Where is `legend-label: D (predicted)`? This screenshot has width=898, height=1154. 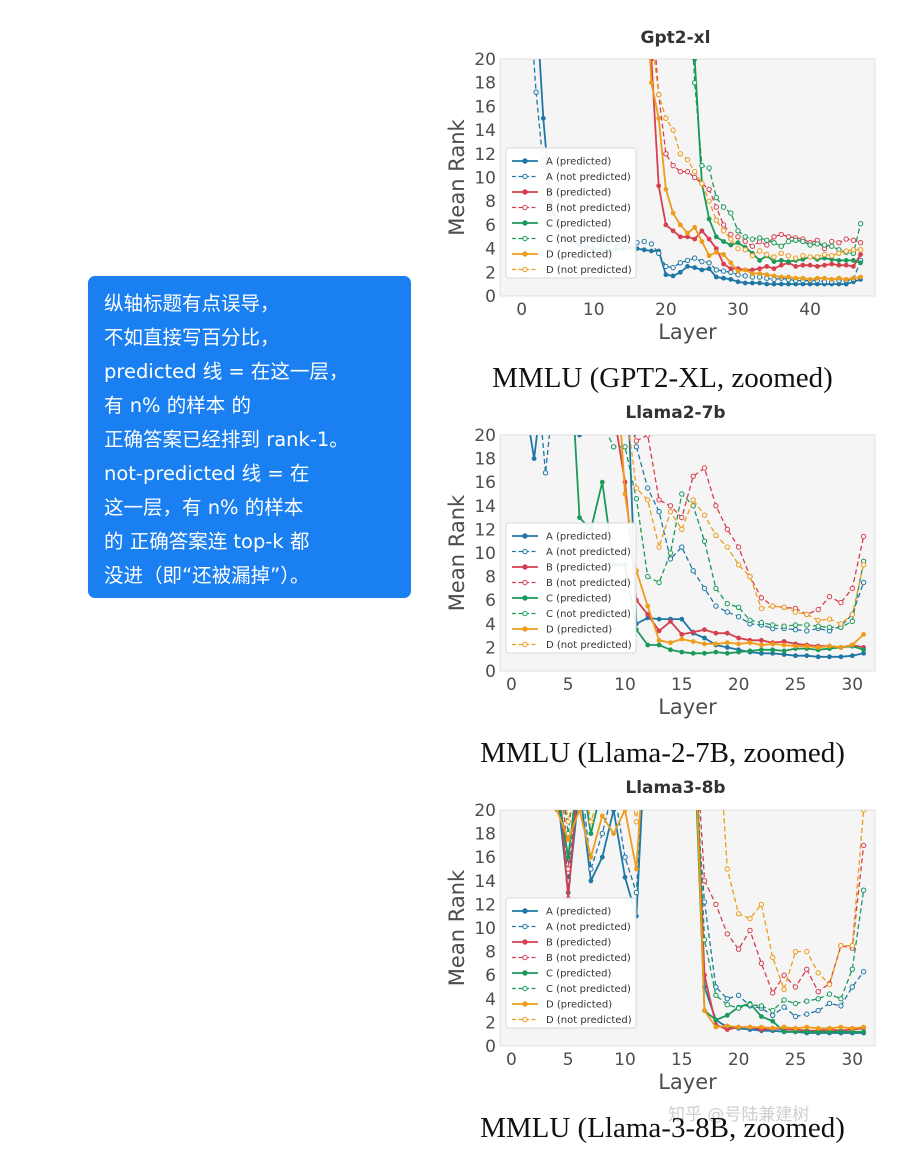
legend-label: D (predicted) is located at coordinates (579, 1005).